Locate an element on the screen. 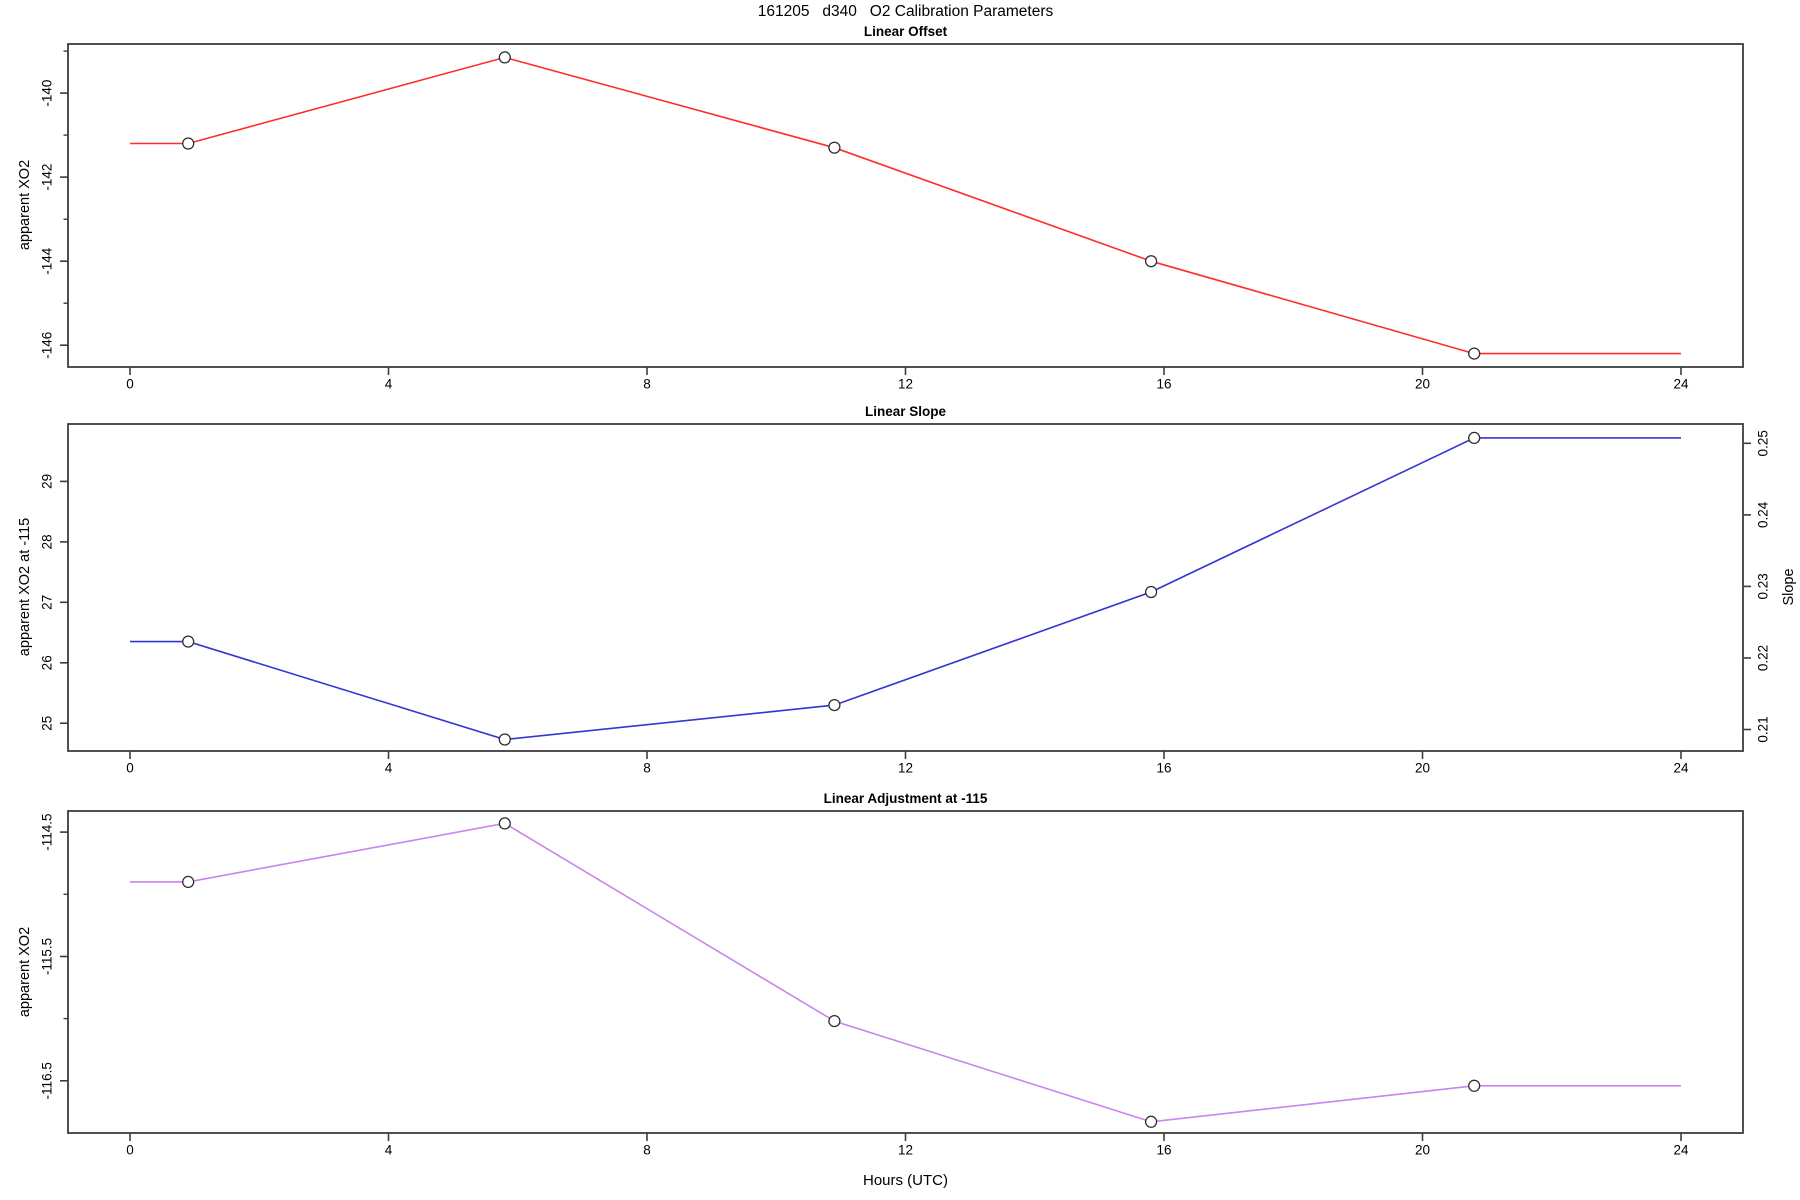  panel-title-linear-slope: Linear Slope is located at coordinates (905, 411).